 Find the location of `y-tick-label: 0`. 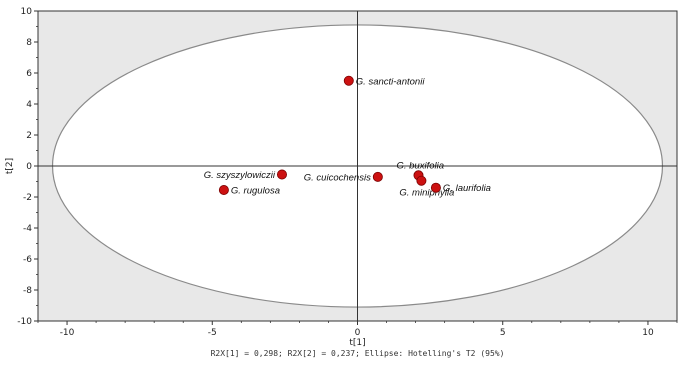

y-tick-label: 0 is located at coordinates (29, 167).